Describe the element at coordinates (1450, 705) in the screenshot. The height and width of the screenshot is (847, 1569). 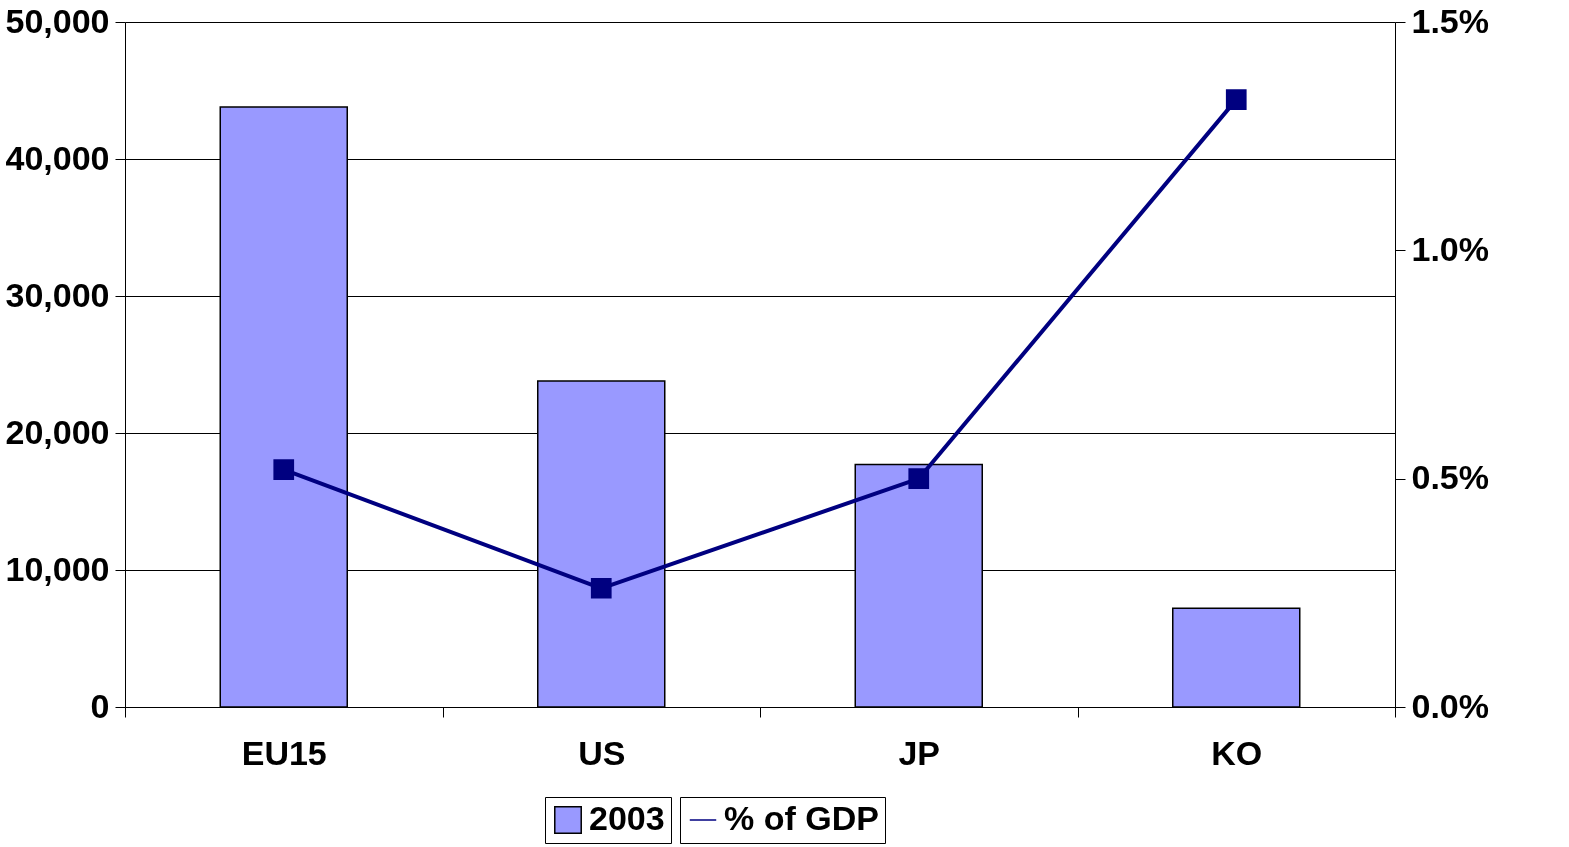
I see `y2-tick-label: 0.0%` at that location.